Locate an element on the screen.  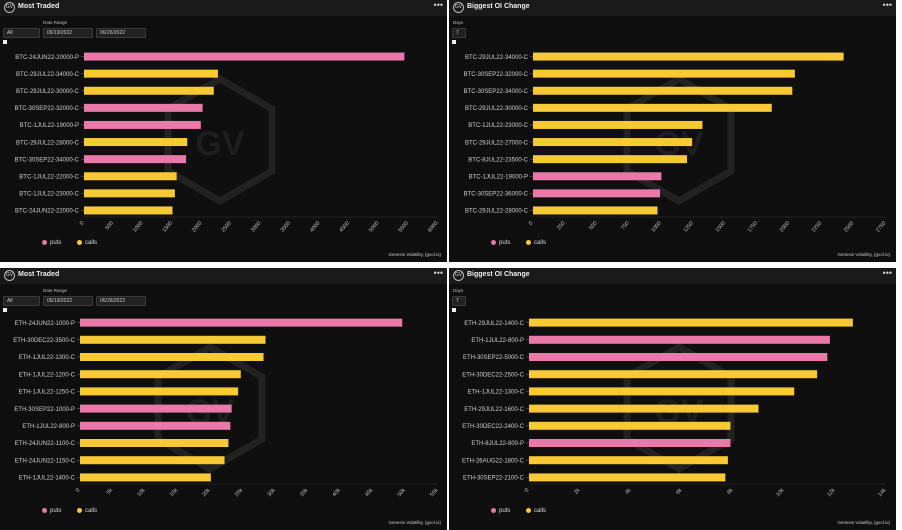
y-tick-label: BTC-29JUL22-34000-C is located at coordinates (497, 58).